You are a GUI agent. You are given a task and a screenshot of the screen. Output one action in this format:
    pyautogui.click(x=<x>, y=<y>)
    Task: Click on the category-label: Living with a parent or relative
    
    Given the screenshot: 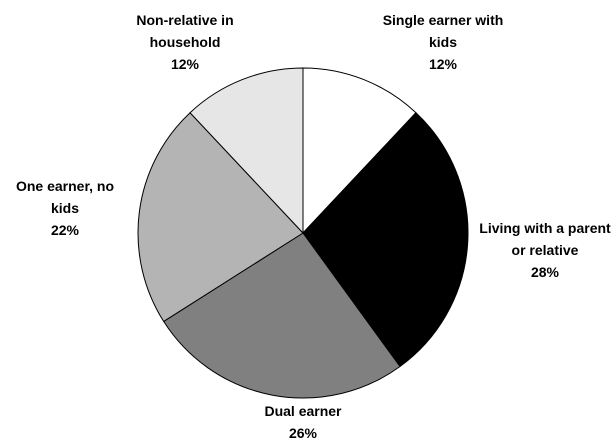 What is the action you would take?
    pyautogui.click(x=545, y=239)
    